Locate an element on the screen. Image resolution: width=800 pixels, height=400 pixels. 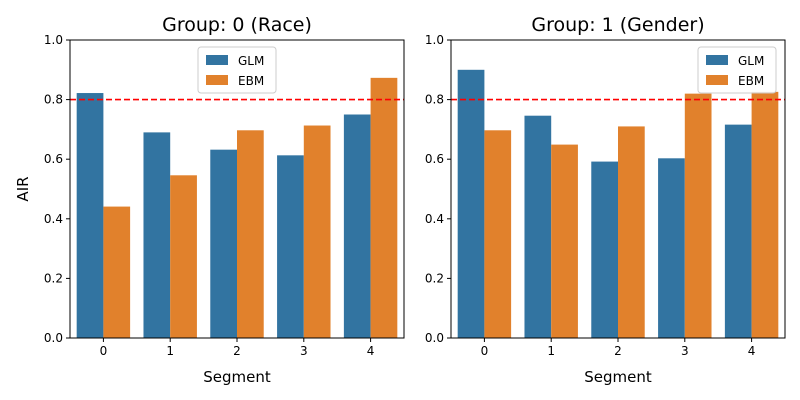
y-axis-label: AIR is located at coordinates (23, 188).